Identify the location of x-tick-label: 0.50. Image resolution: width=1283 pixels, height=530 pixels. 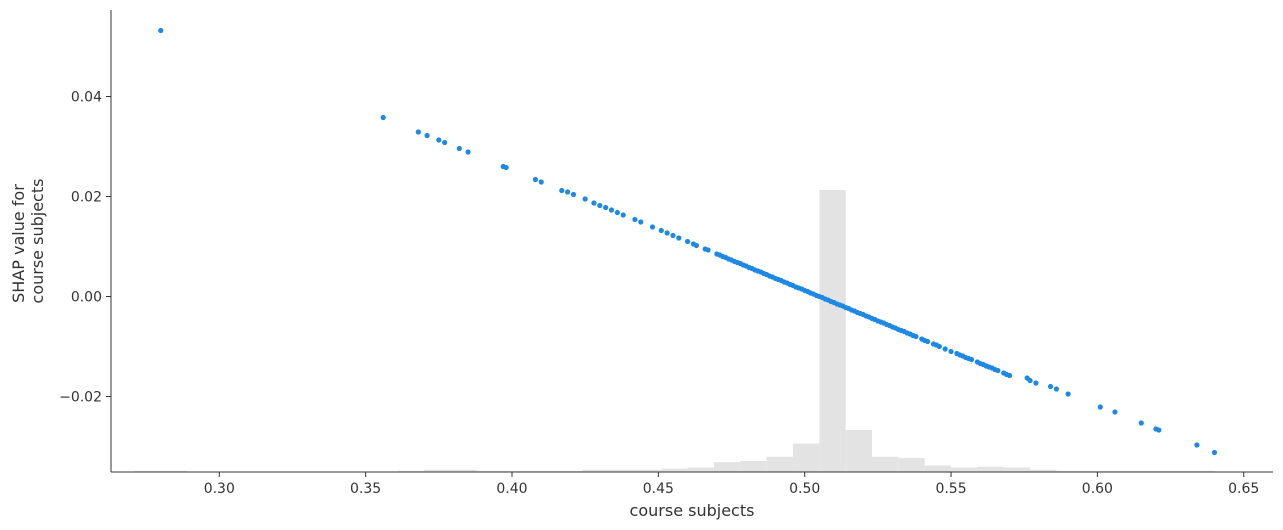
(804, 489).